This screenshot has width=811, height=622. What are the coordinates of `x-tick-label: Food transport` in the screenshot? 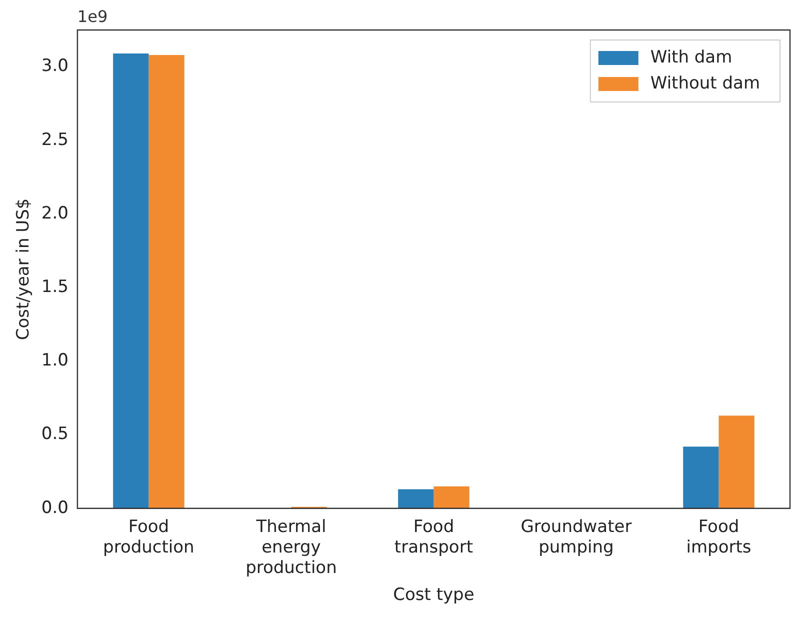 It's located at (434, 537).